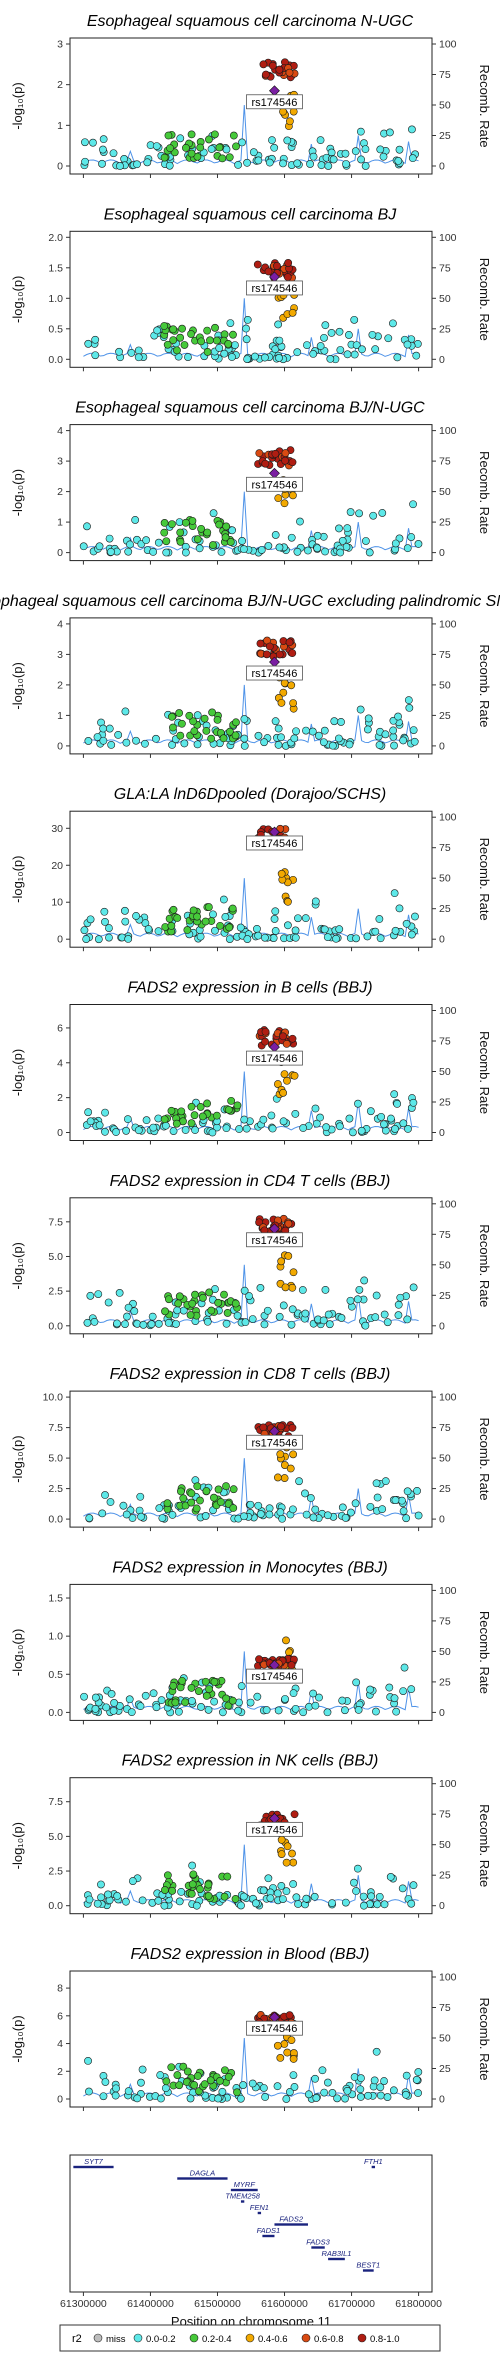 The image size is (500, 2362). What do you see at coordinates (55, 238) in the screenshot?
I see `y-tick-label: 2.0` at bounding box center [55, 238].